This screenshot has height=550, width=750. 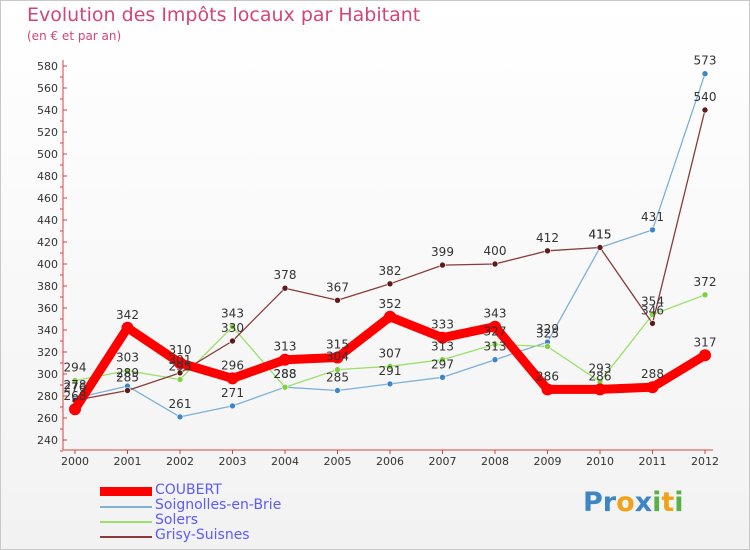 What do you see at coordinates (443, 461) in the screenshot?
I see `x-tick-label: 2007` at bounding box center [443, 461].